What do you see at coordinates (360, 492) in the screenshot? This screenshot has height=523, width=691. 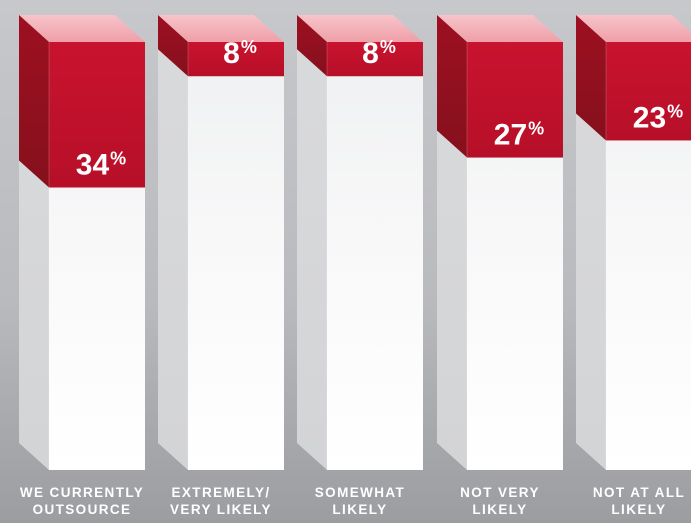 I see `category-label-3-line-1: SOMEWHAT` at bounding box center [360, 492].